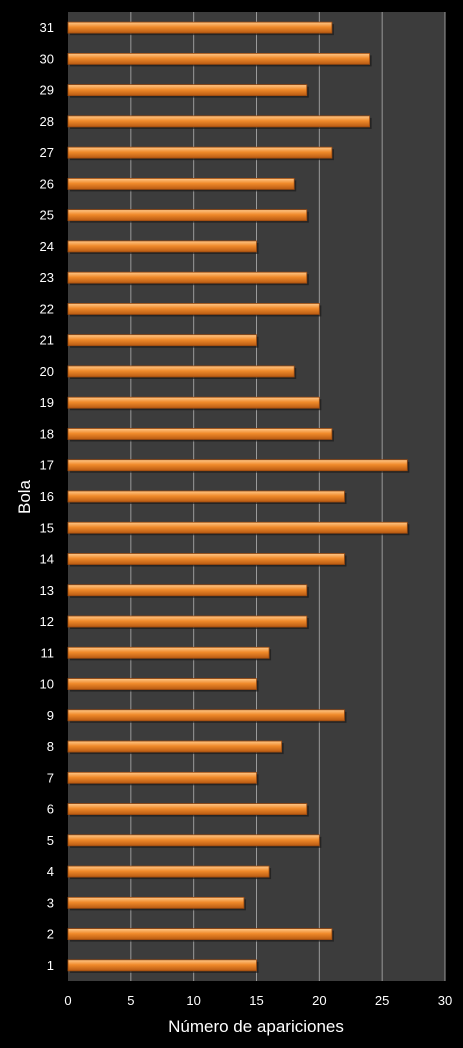 The width and height of the screenshot is (463, 1048). I want to click on y-tick-label: 20, so click(47, 371).